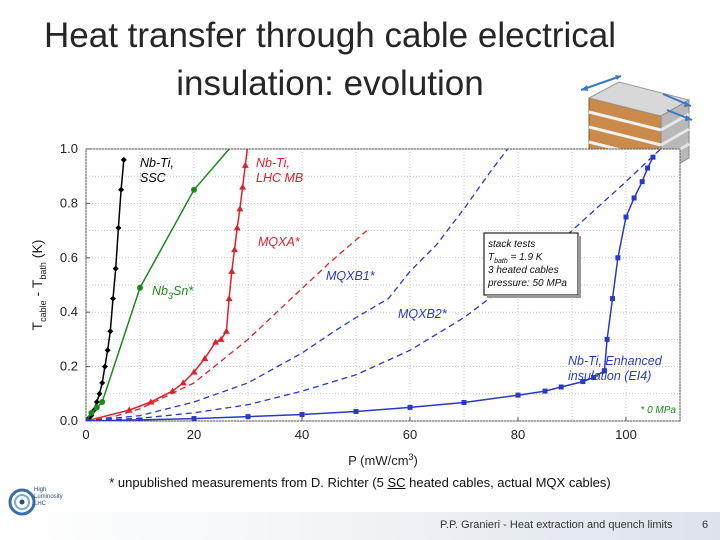  What do you see at coordinates (279, 242) in the screenshot?
I see `series-label-3: MQXA*` at bounding box center [279, 242].